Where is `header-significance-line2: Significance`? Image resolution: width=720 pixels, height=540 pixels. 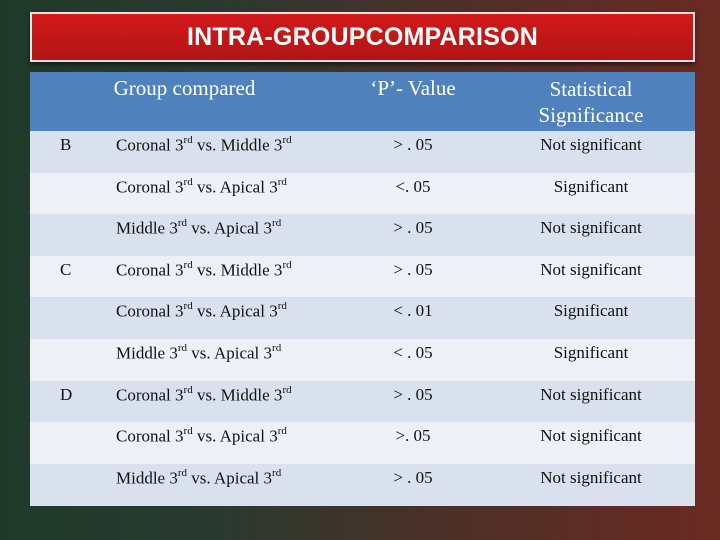
header-significance-line2: Significance is located at coordinates (591, 115).